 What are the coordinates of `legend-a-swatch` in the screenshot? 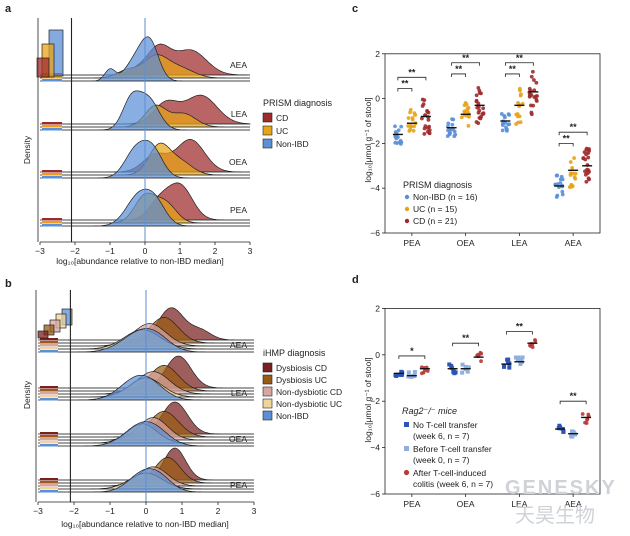 It's located at (267, 130).